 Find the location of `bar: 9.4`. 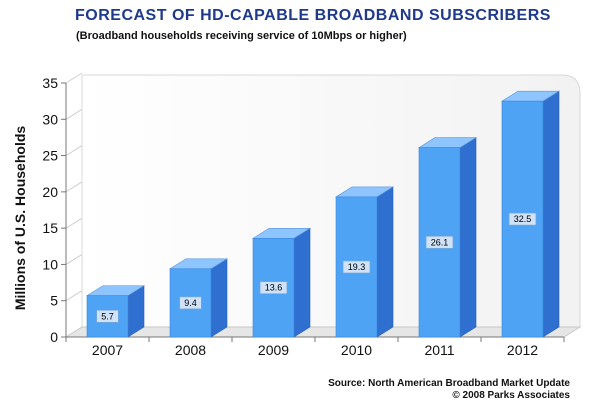

bar: 9.4 is located at coordinates (198, 298).